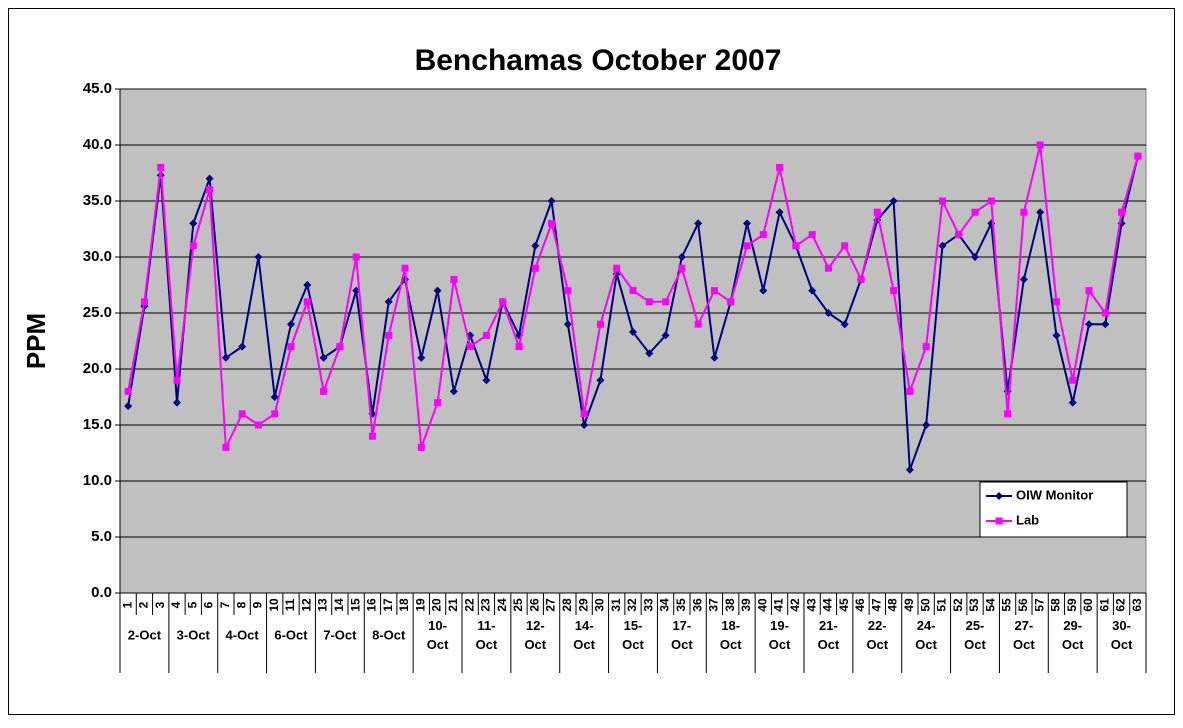 The height and width of the screenshot is (728, 1183). I want to click on x-tick-label: 18, so click(404, 605).